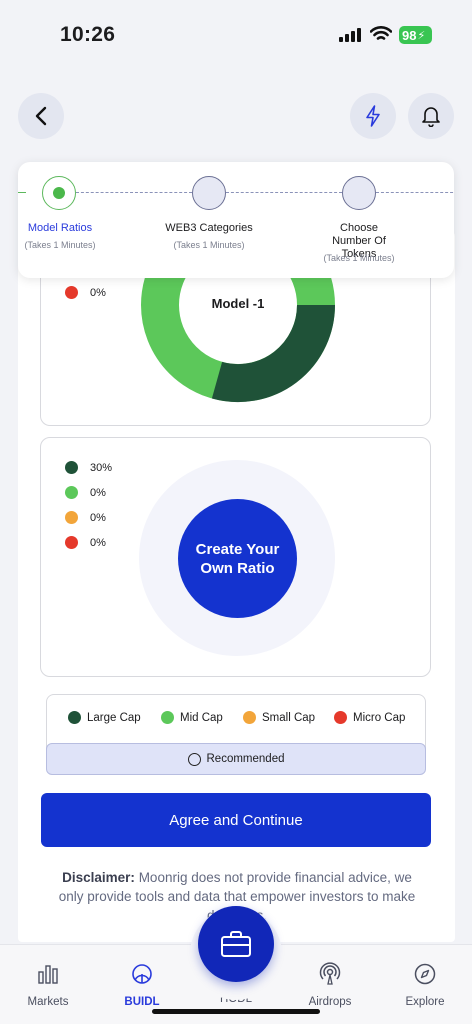 This screenshot has width=472, height=1024. Describe the element at coordinates (381, 33) in the screenshot. I see `wifi-icon` at that location.